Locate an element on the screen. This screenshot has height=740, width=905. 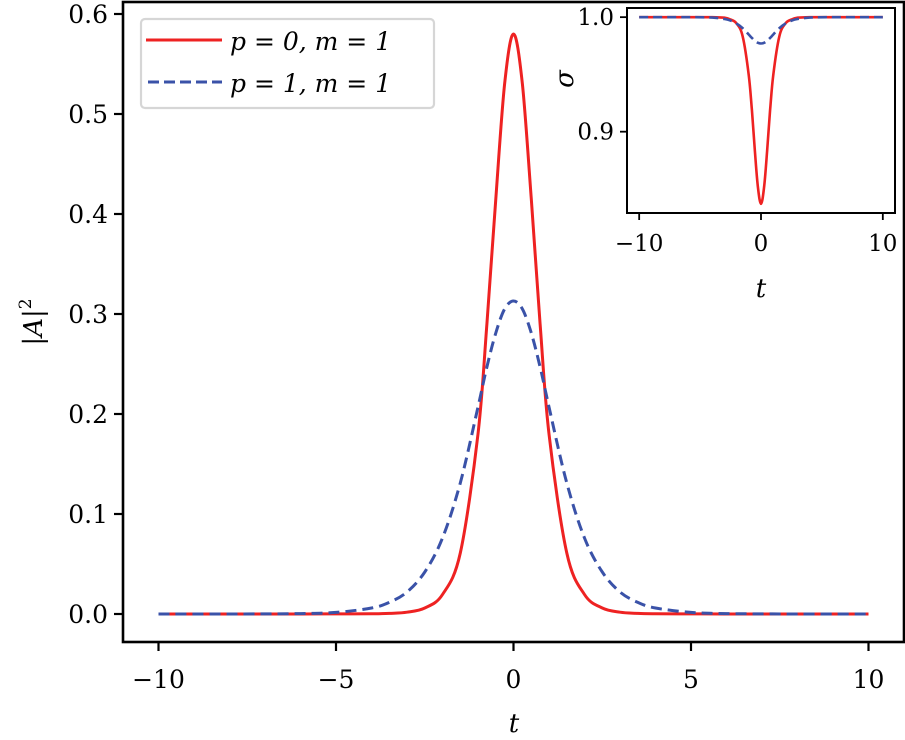
inset-x-axis-label: t is located at coordinates (761, 289).